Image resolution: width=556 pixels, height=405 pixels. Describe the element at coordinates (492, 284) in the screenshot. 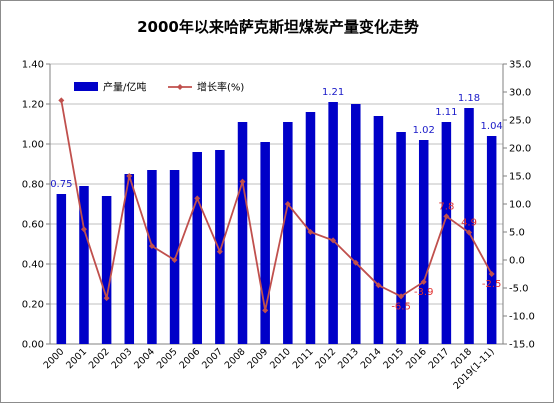

I see `growth-data-label: -2.5` at that location.